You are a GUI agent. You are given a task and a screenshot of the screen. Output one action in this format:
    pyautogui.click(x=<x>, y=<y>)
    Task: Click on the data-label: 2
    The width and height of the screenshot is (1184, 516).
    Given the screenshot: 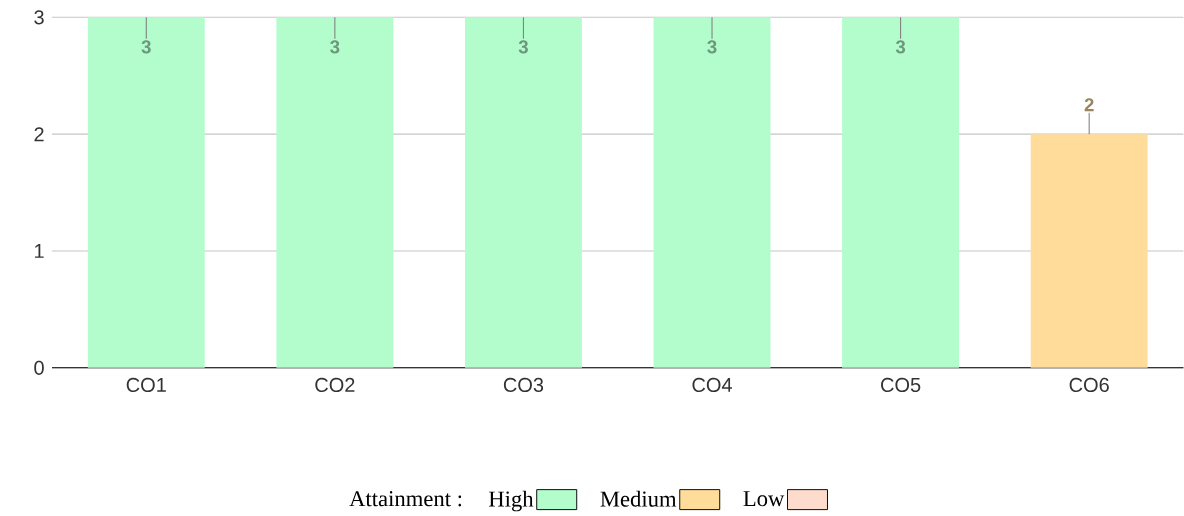 What is the action you would take?
    pyautogui.click(x=1089, y=105)
    